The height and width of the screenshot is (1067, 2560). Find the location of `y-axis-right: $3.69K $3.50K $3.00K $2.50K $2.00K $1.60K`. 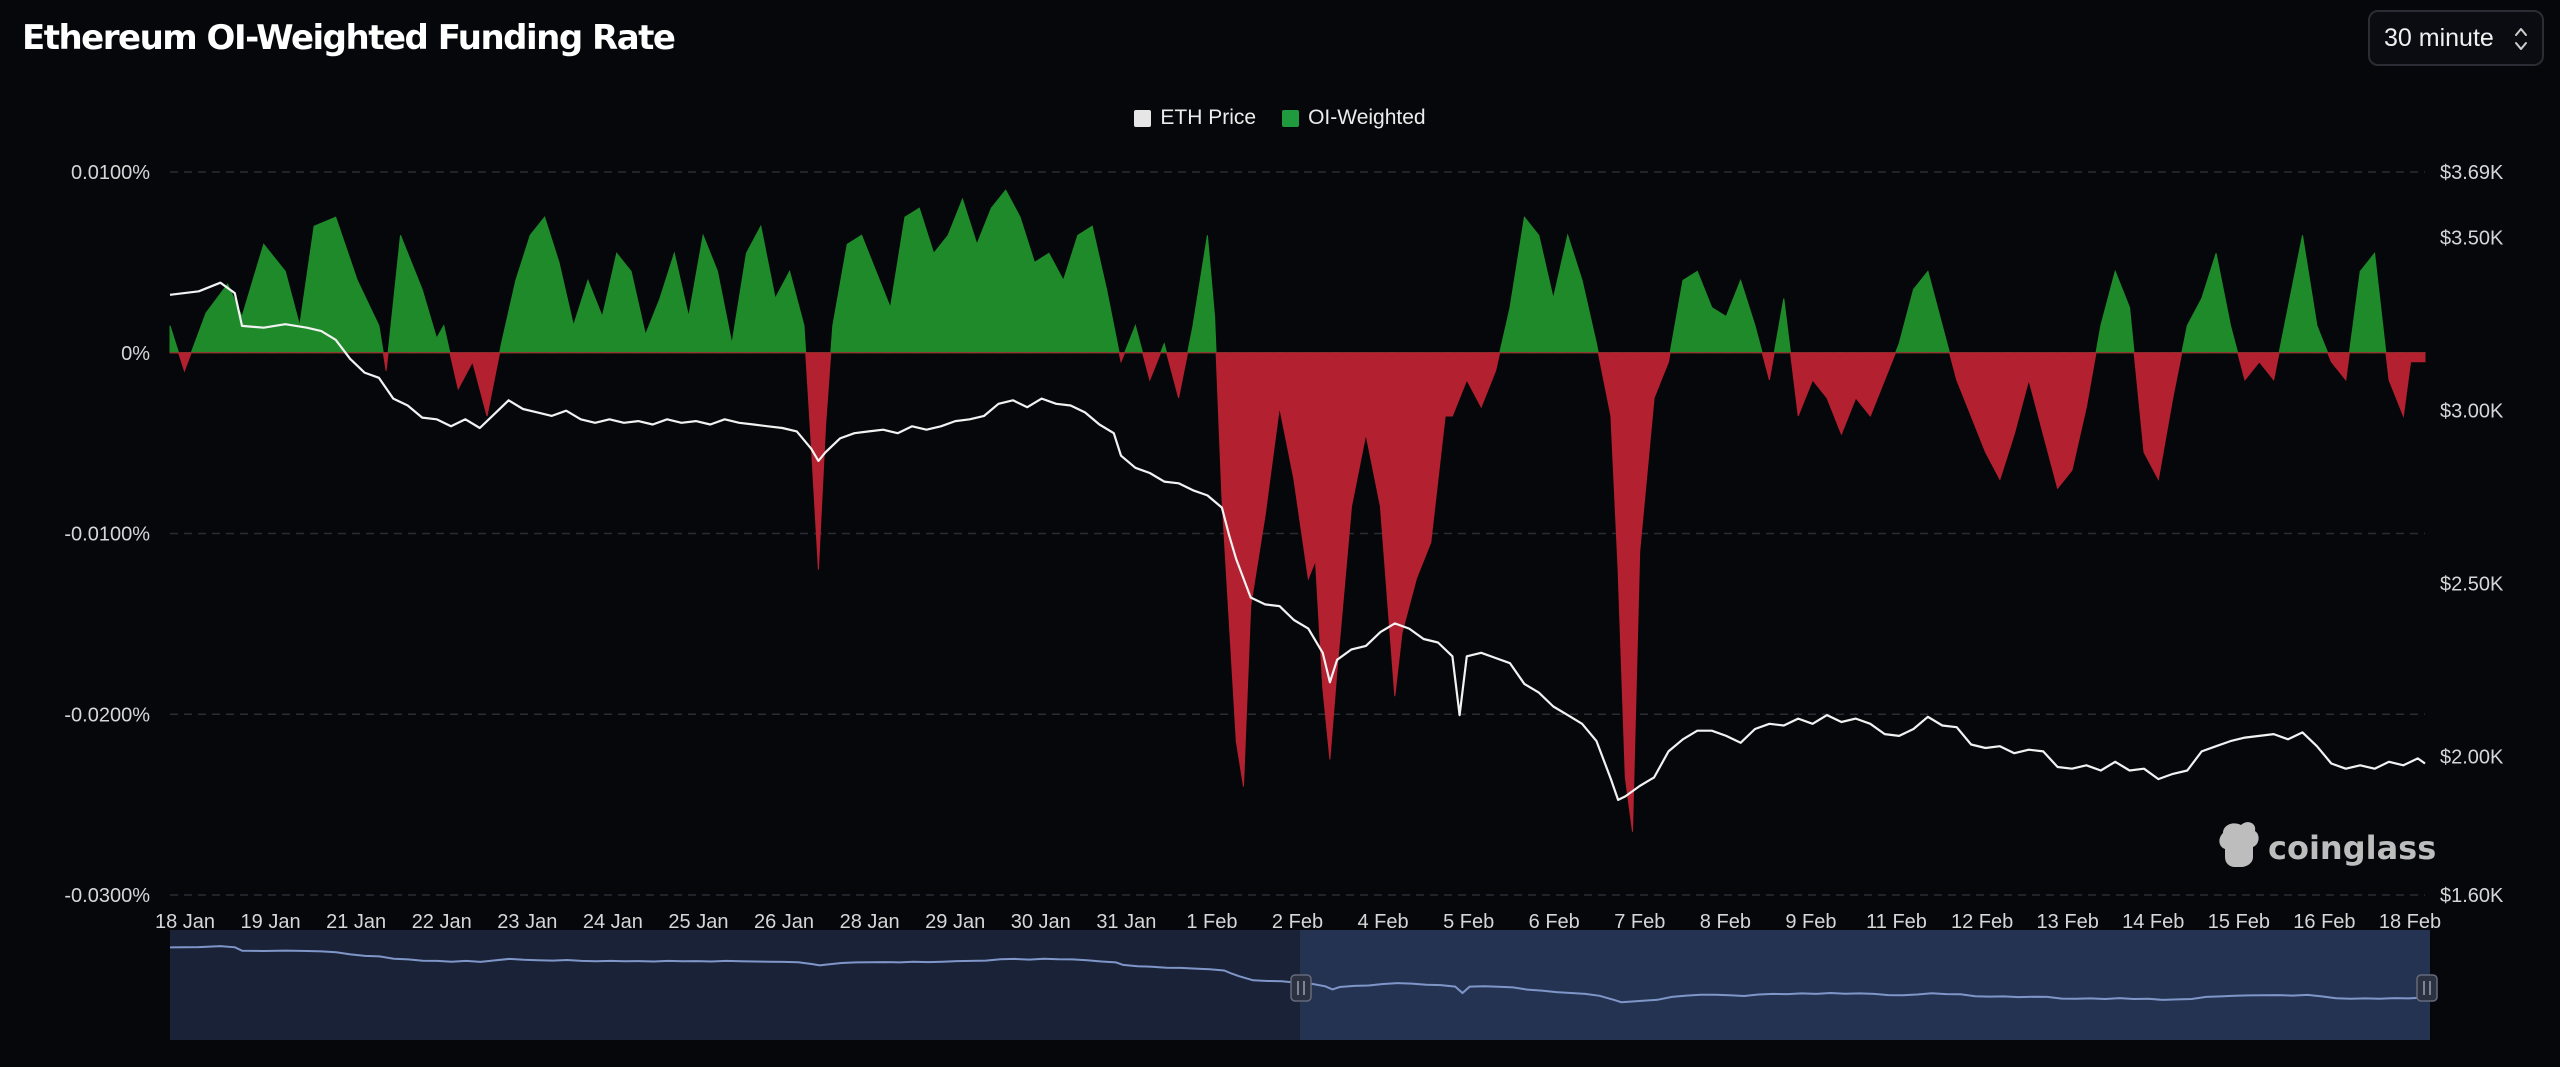

y-axis-right: $3.69K $3.50K $3.00K $2.50K $2.00K $1.60K is located at coordinates (2472, 534).